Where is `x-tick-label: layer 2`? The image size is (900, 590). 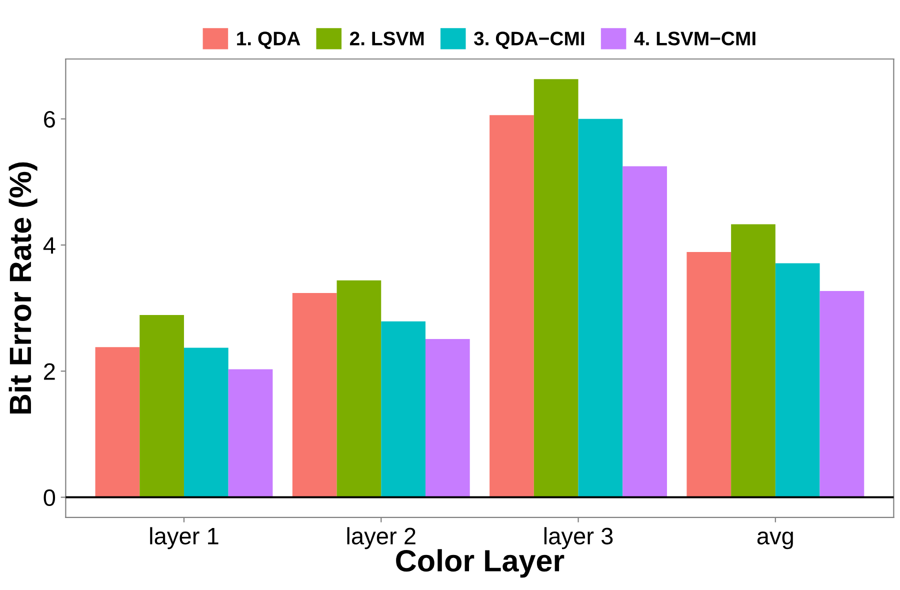
x-tick-label: layer 2 is located at coordinates (381, 538).